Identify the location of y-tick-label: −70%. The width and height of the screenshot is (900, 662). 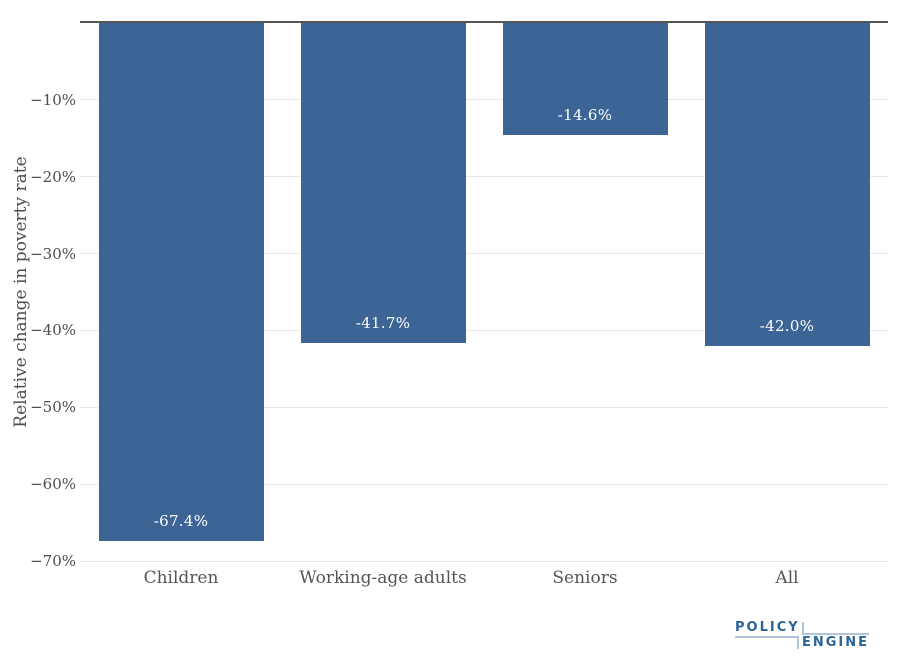
(53, 561).